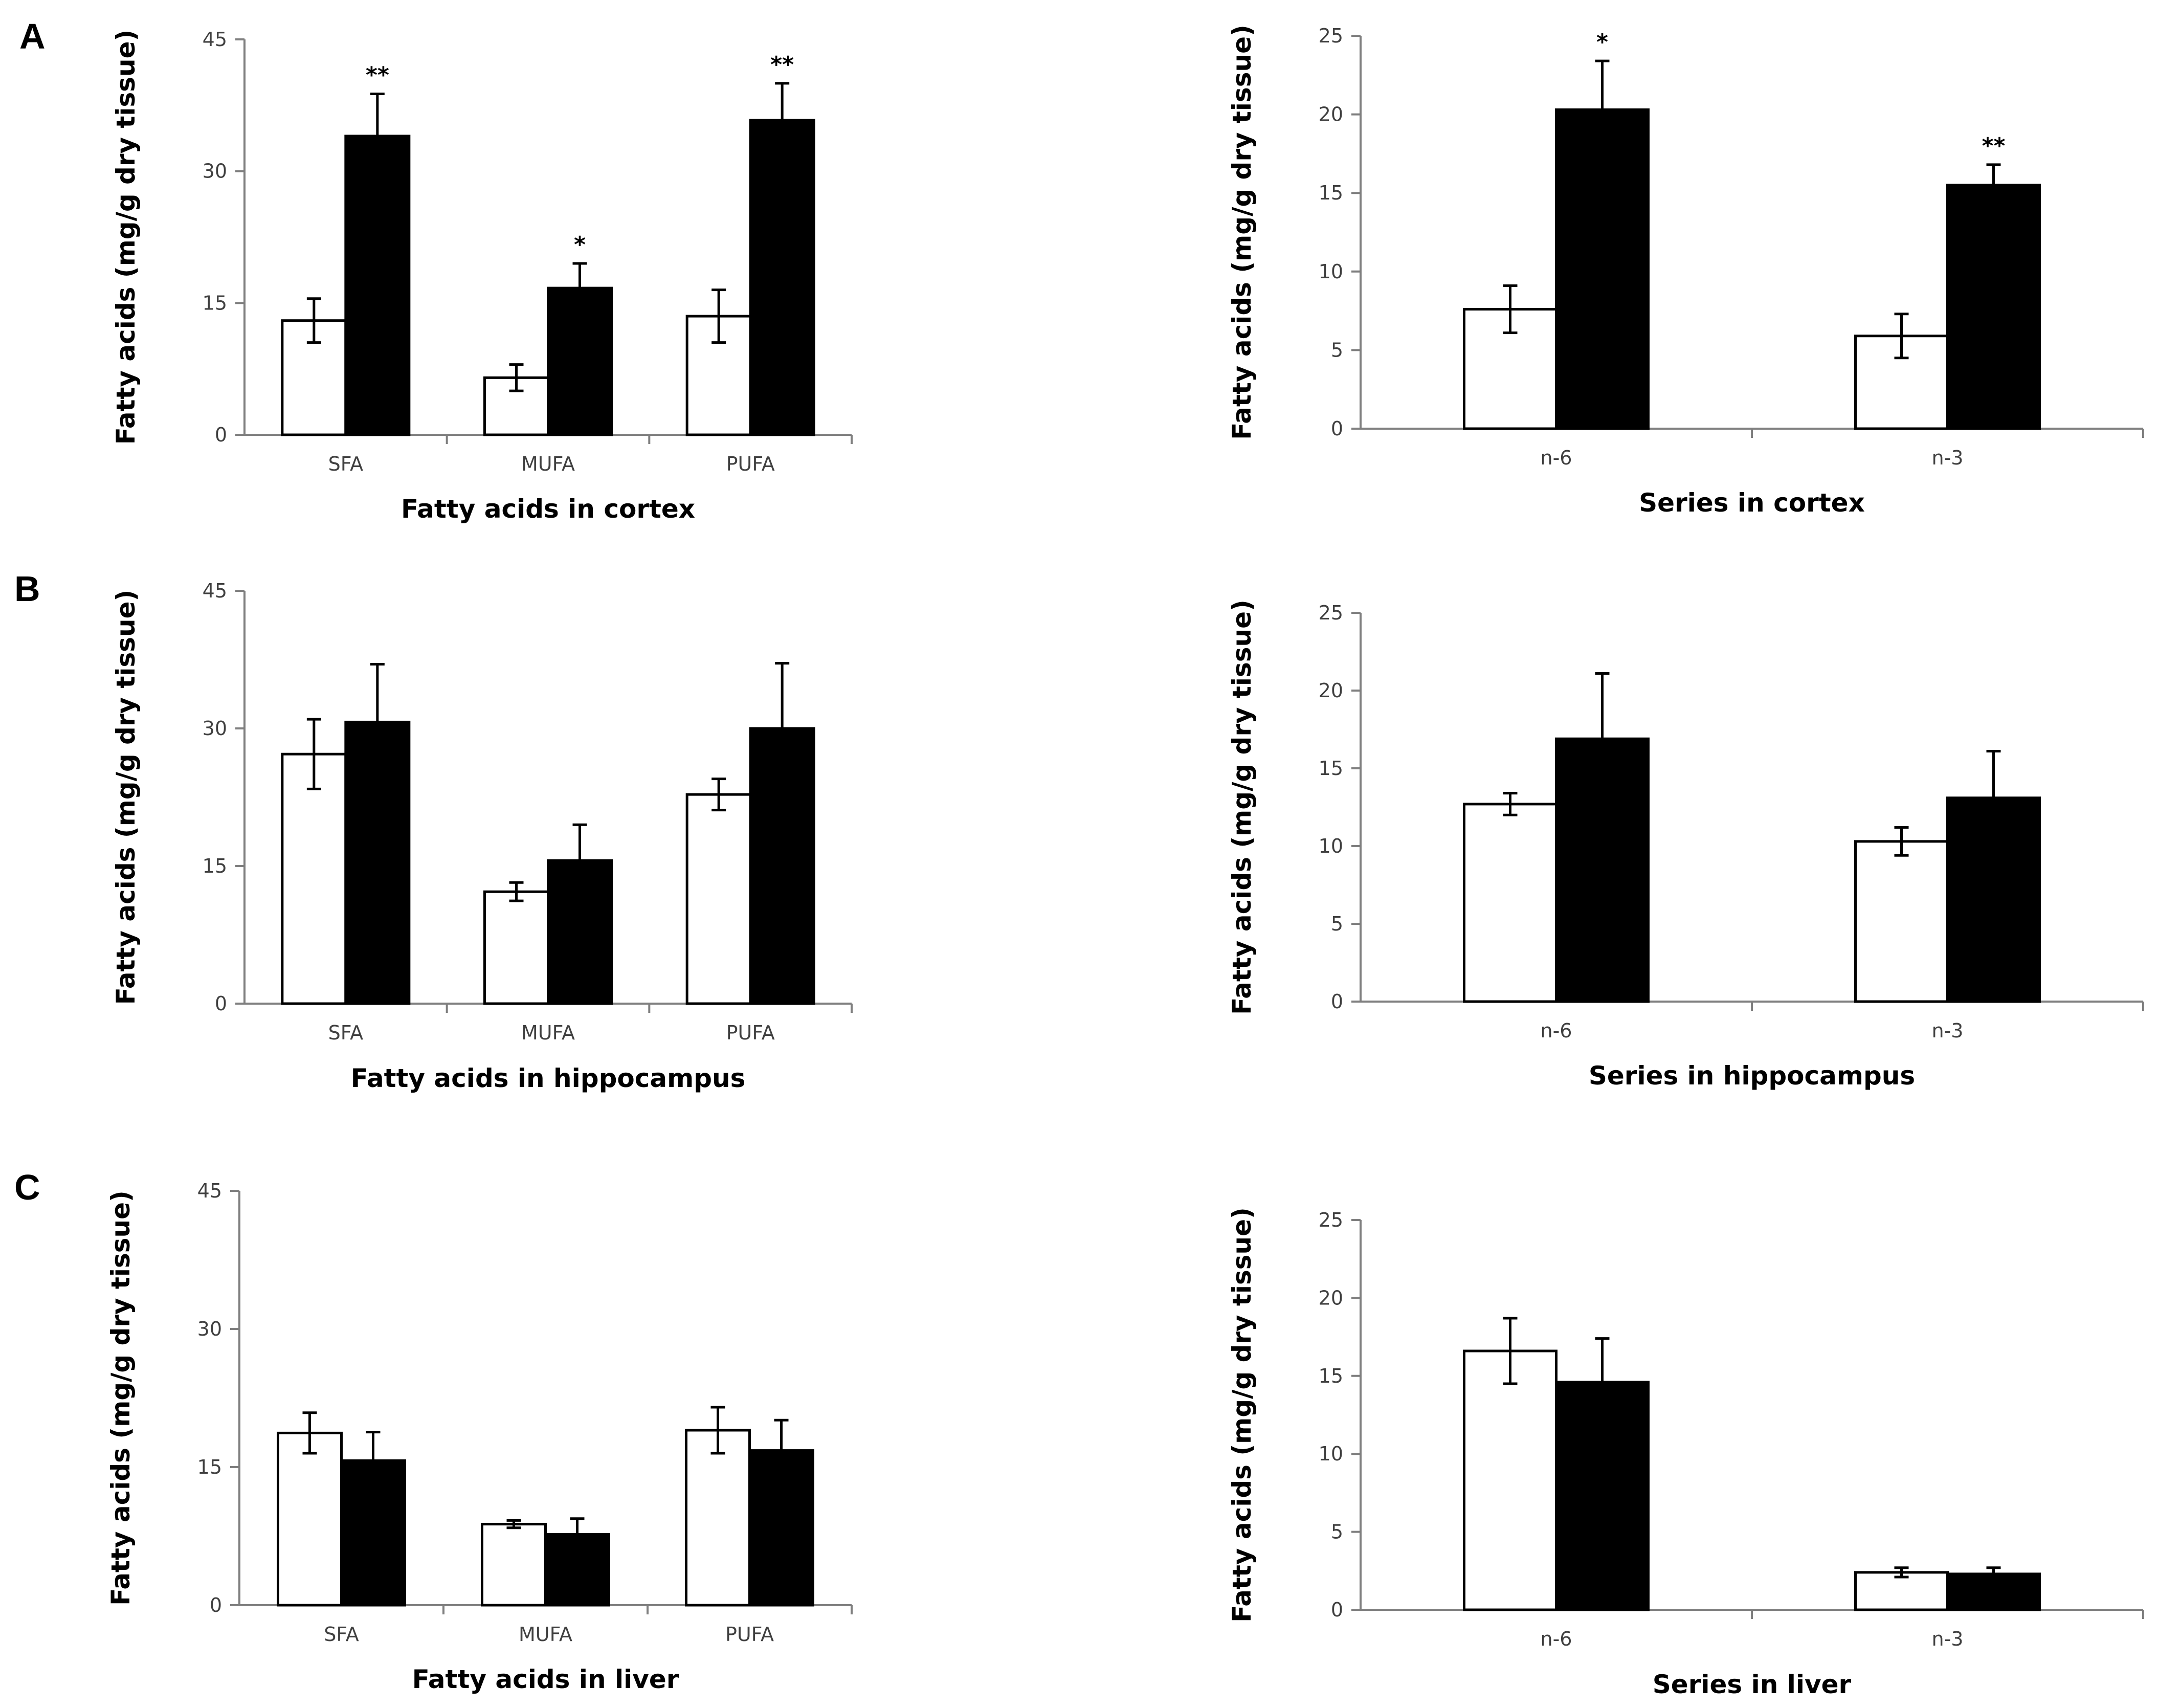 The width and height of the screenshot is (2158, 1708). I want to click on x-axis-title: Series in hippocampus, so click(1752, 1076).